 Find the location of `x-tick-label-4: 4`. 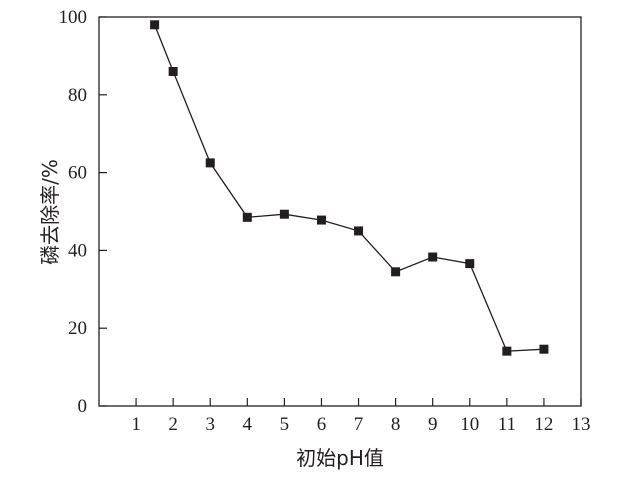

x-tick-label-4: 4 is located at coordinates (248, 424).